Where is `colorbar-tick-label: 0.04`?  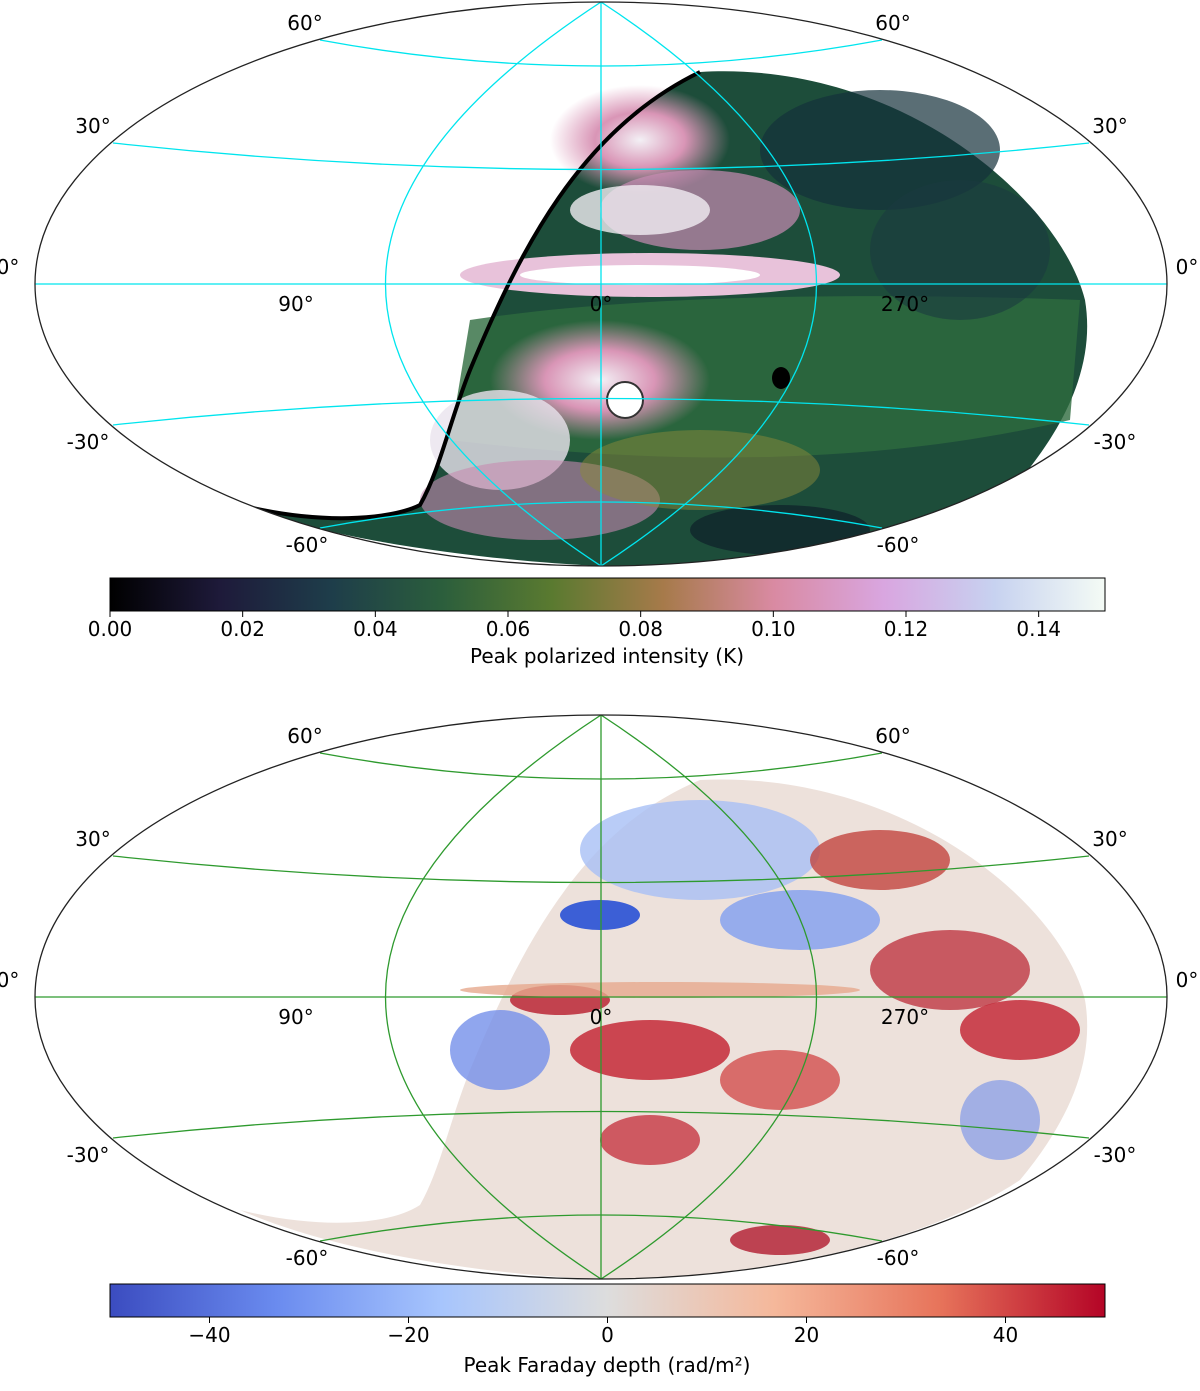 colorbar-tick-label: 0.04 is located at coordinates (375, 629).